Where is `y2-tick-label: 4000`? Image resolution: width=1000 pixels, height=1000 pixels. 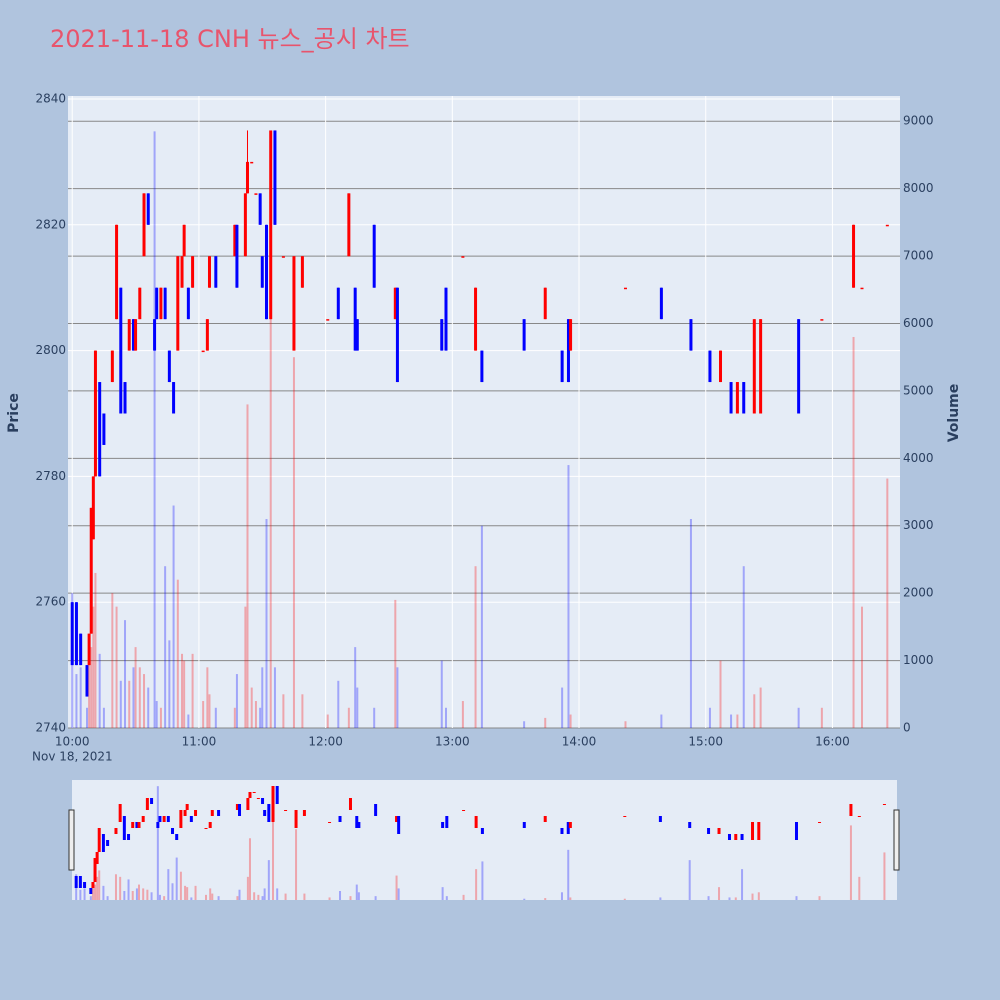
y2-tick-label: 4000 is located at coordinates (918, 458).